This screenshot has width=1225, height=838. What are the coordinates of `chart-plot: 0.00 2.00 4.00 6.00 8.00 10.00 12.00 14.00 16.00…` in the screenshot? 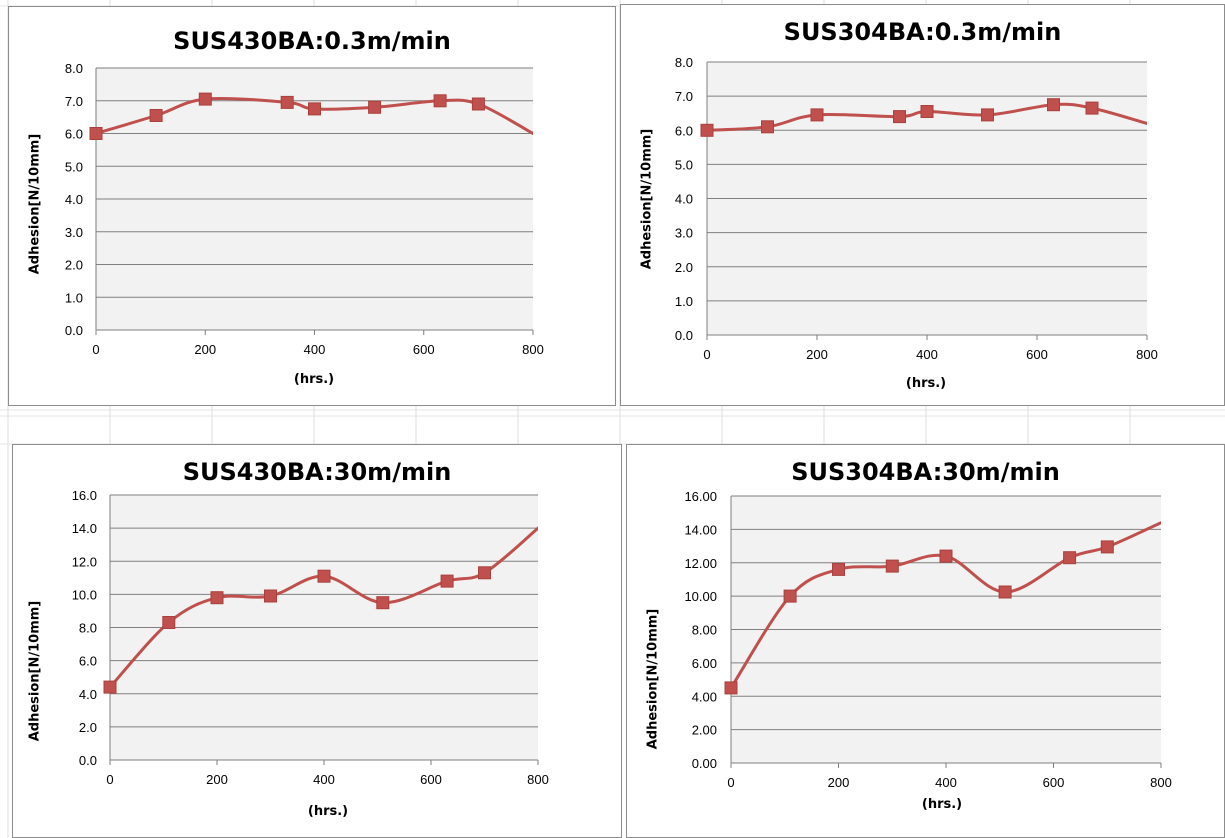 It's located at (928, 639).